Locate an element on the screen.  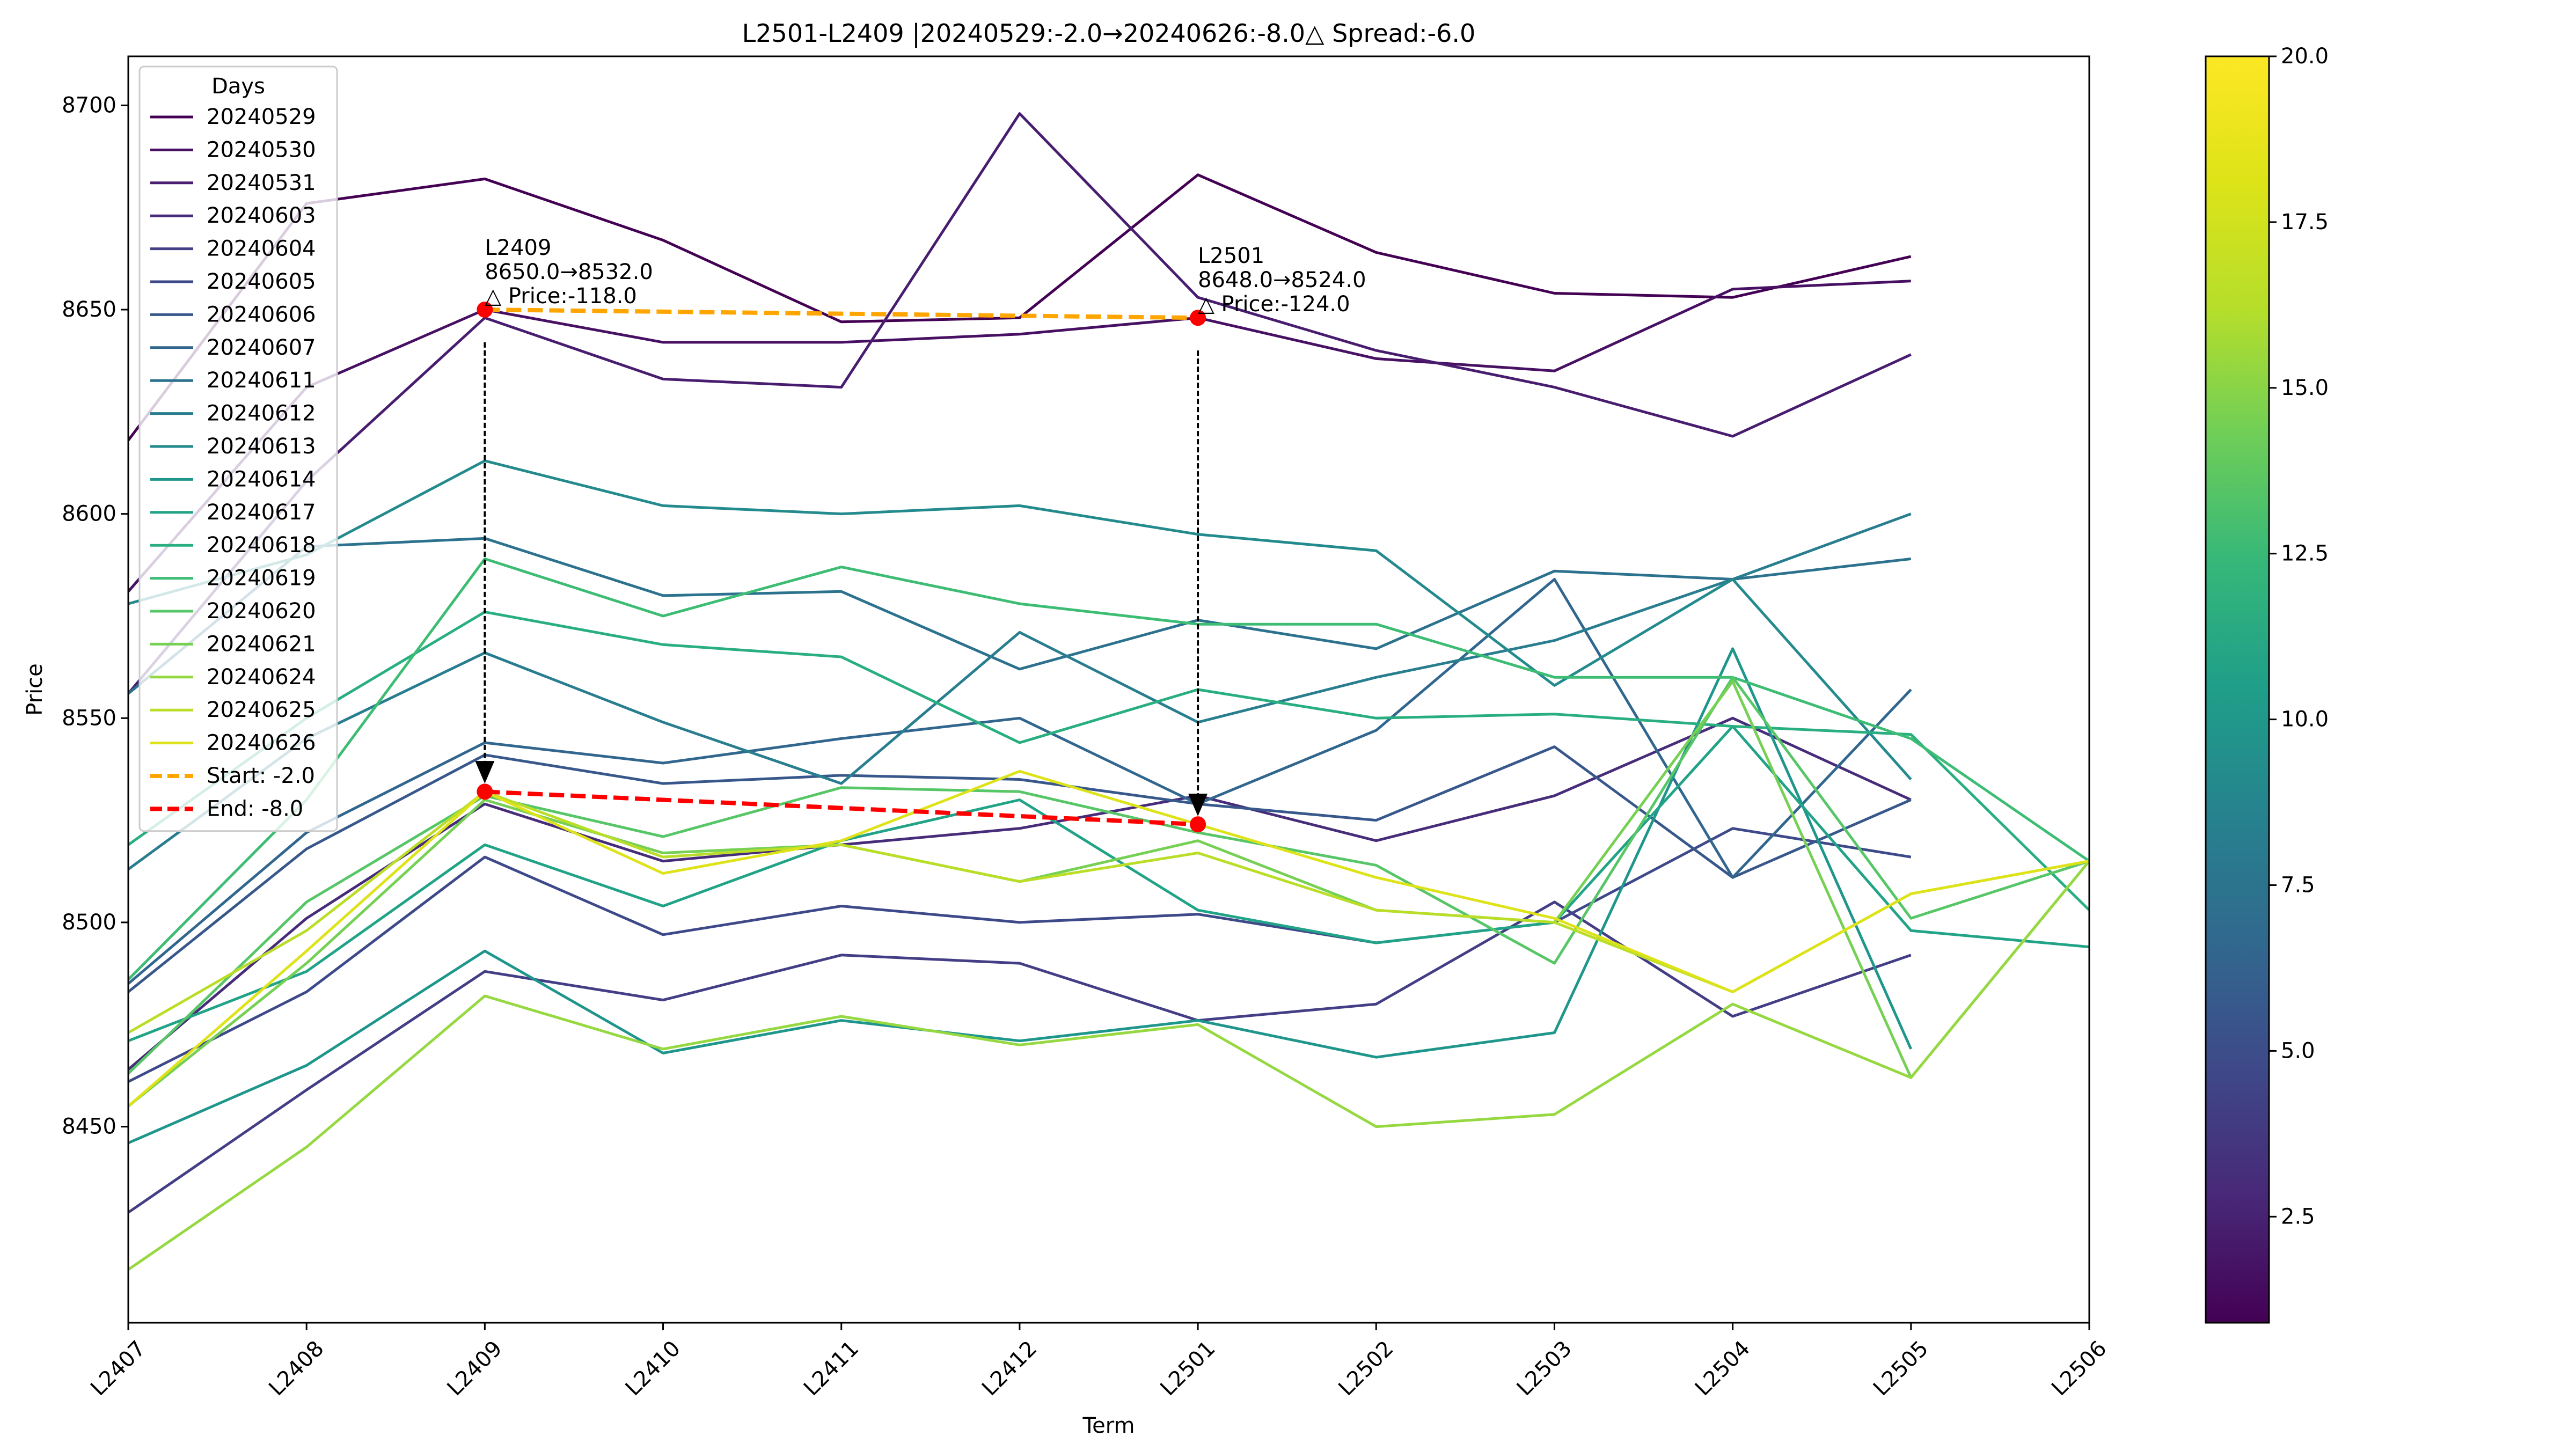
legend-label-20240606: 20240606 is located at coordinates (261, 314).